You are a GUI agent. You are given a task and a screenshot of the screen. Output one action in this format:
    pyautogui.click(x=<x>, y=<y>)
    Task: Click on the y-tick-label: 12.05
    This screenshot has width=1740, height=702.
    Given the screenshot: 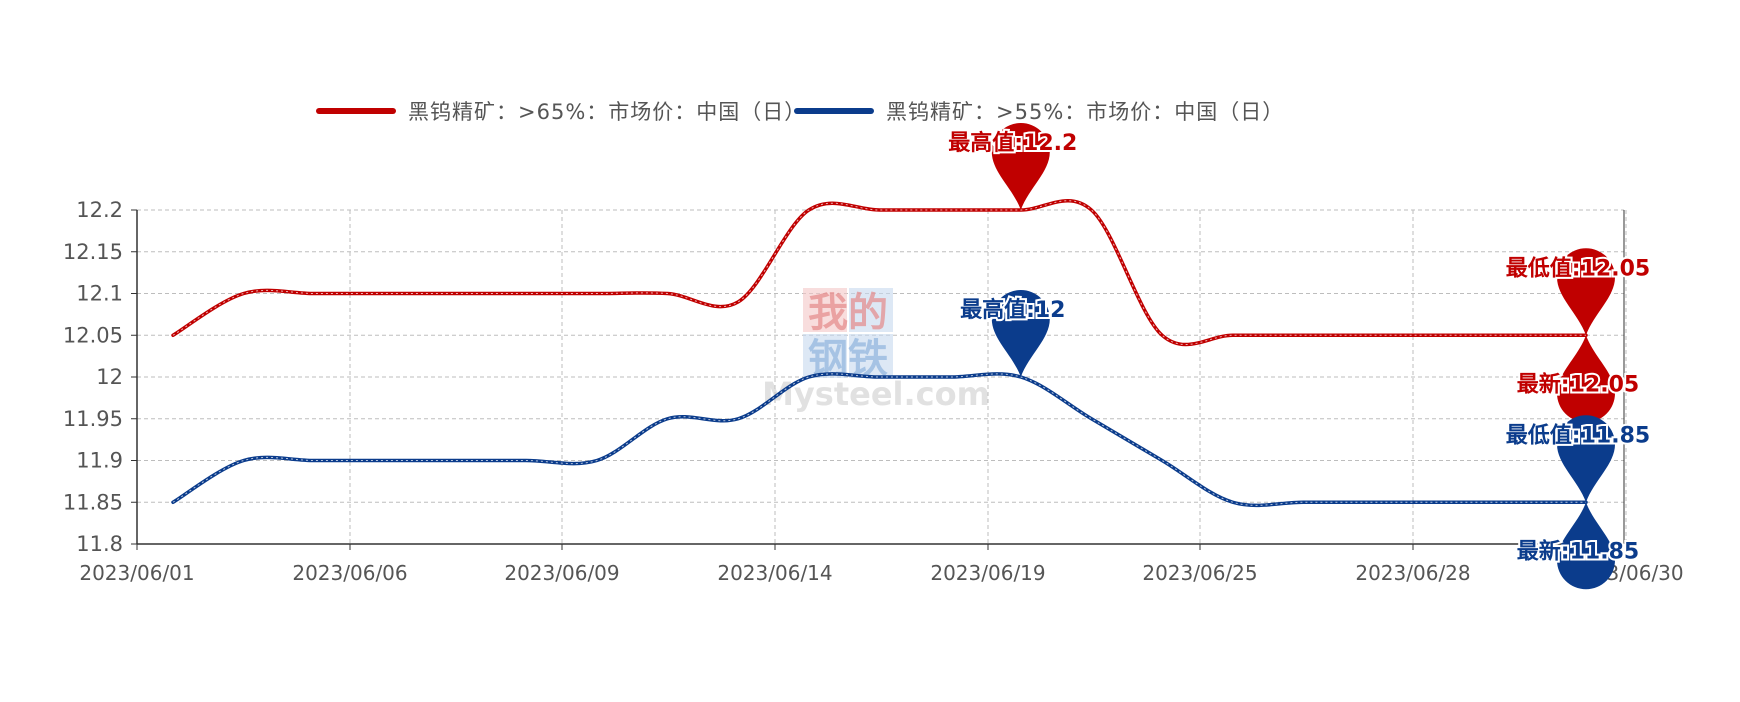 What is the action you would take?
    pyautogui.click(x=93, y=335)
    